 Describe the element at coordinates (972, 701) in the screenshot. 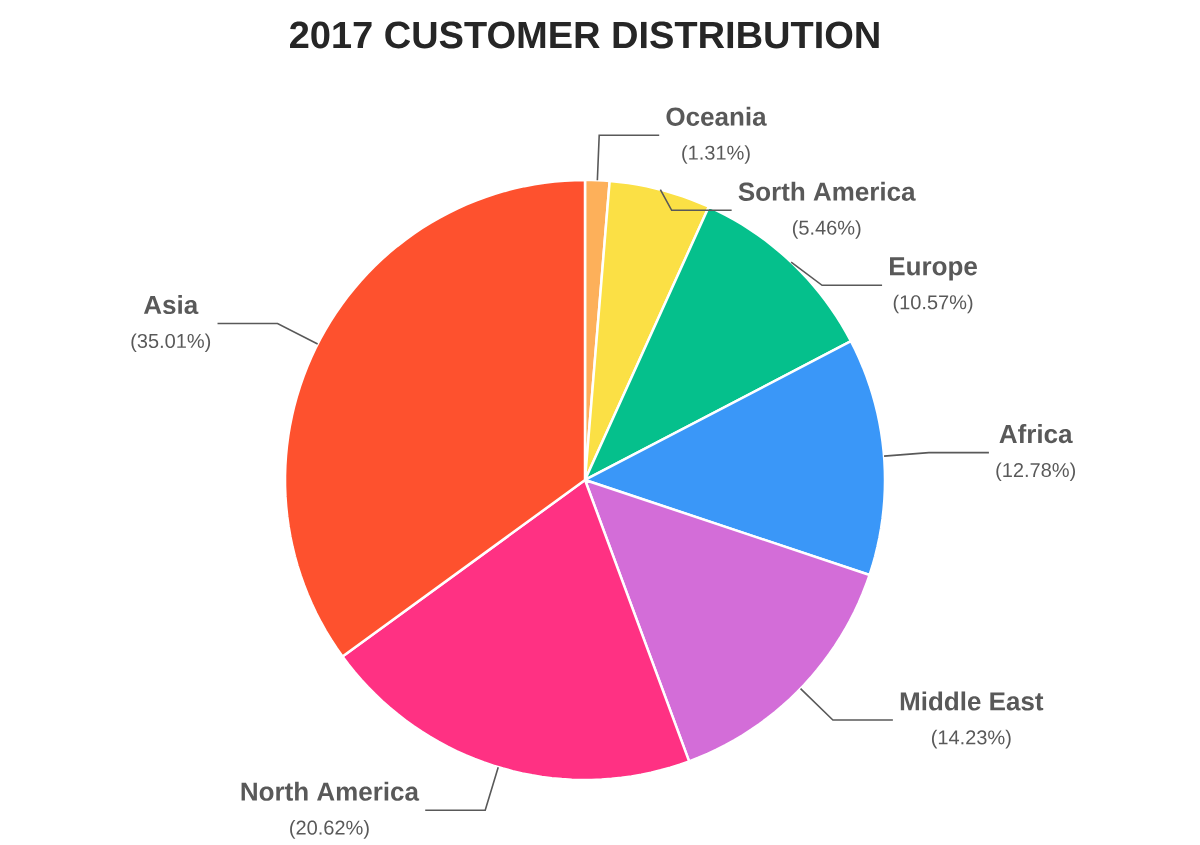

I see `slice-label: Middle East` at that location.